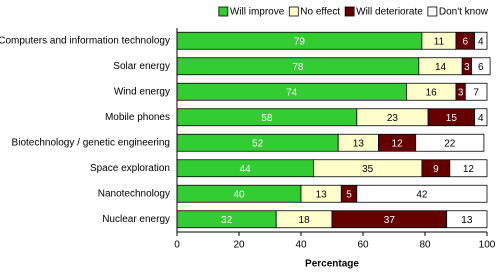 The image size is (500, 275). What do you see at coordinates (425, 245) in the screenshot?
I see `x-tick-label: 80` at bounding box center [425, 245].